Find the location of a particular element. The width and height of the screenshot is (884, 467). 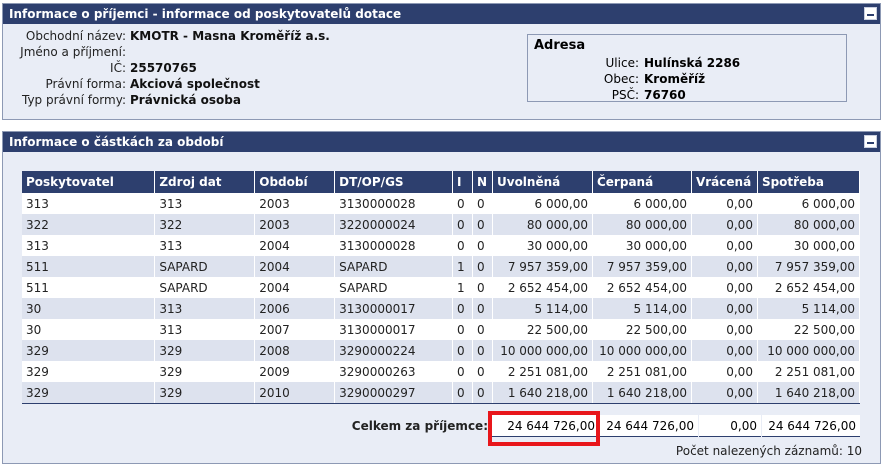

col-header-uvolnena: Uvolněná is located at coordinates (542, 182).